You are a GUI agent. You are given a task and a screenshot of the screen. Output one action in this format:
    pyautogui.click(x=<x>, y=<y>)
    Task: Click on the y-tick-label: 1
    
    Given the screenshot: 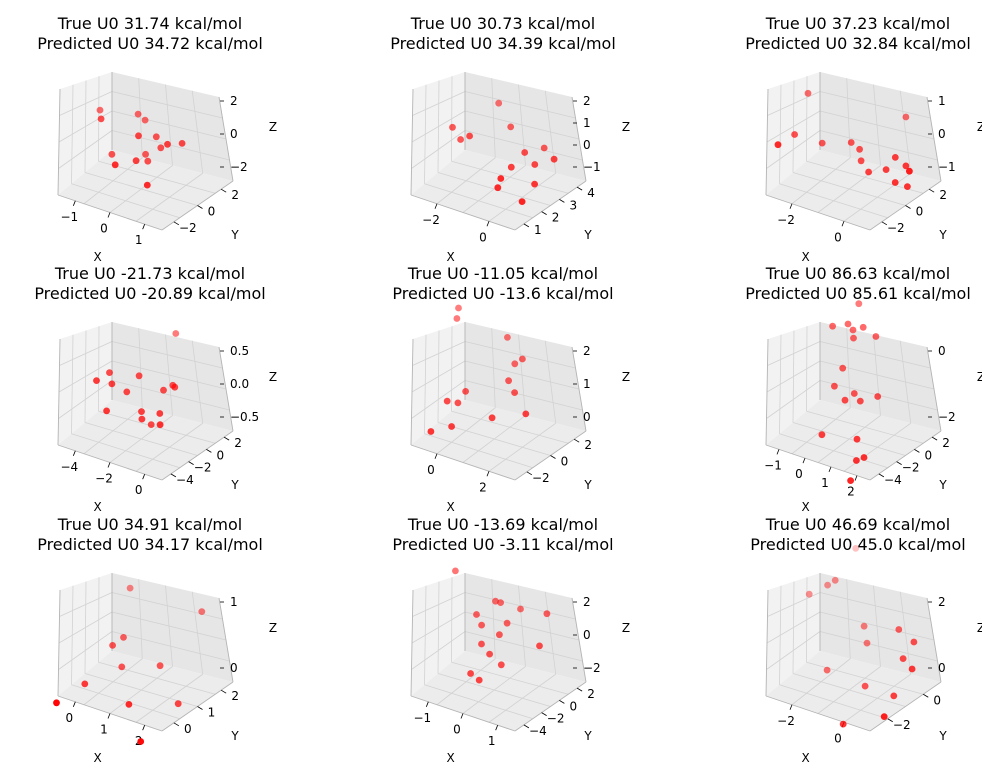 What is the action you would take?
    pyautogui.click(x=538, y=230)
    